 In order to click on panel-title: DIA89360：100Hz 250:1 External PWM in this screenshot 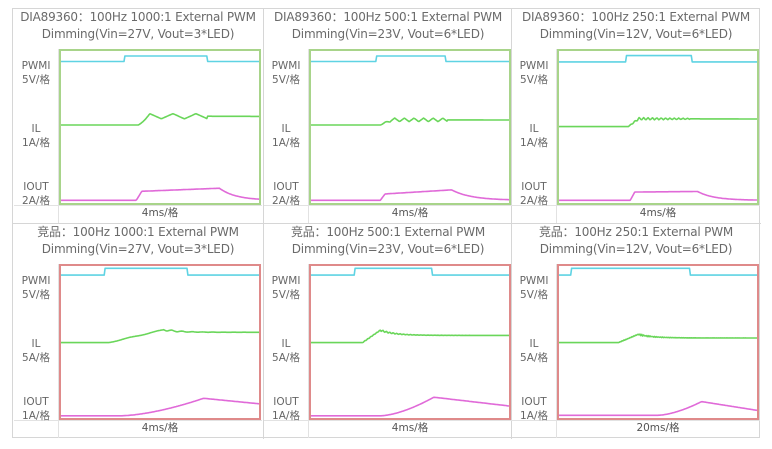, I will do `click(636, 17)`.